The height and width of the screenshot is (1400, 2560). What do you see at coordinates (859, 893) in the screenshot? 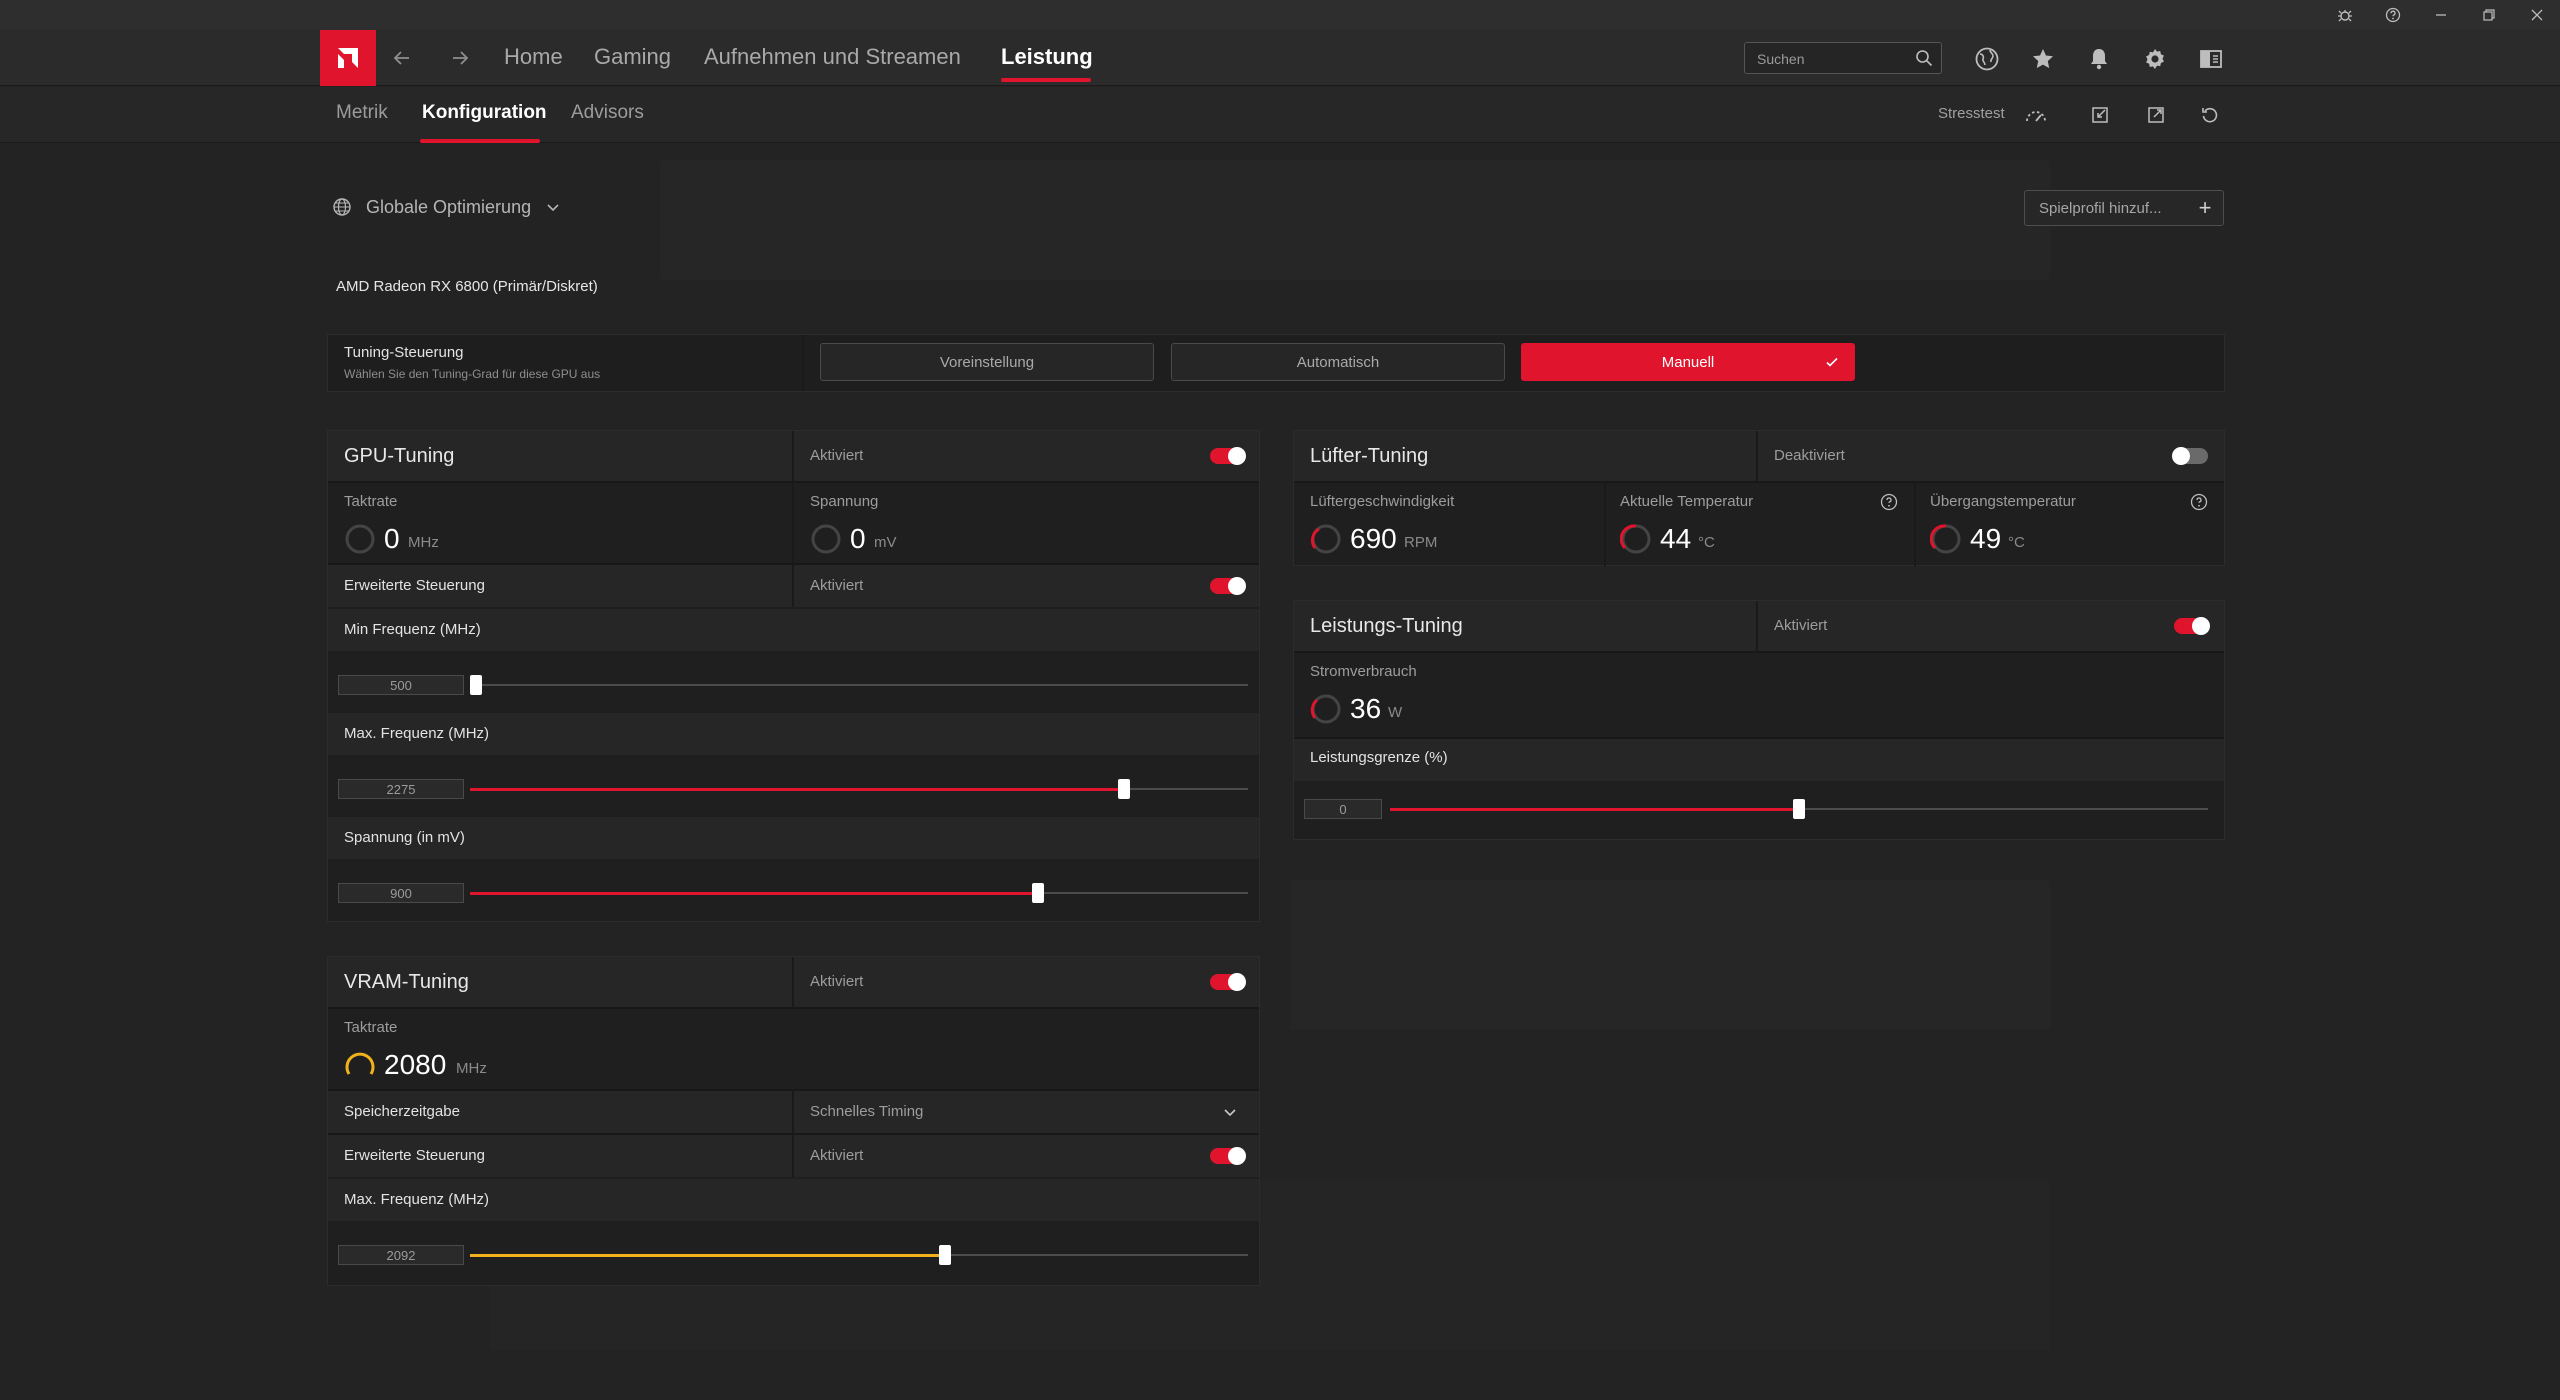
I see `voltage-slider` at bounding box center [859, 893].